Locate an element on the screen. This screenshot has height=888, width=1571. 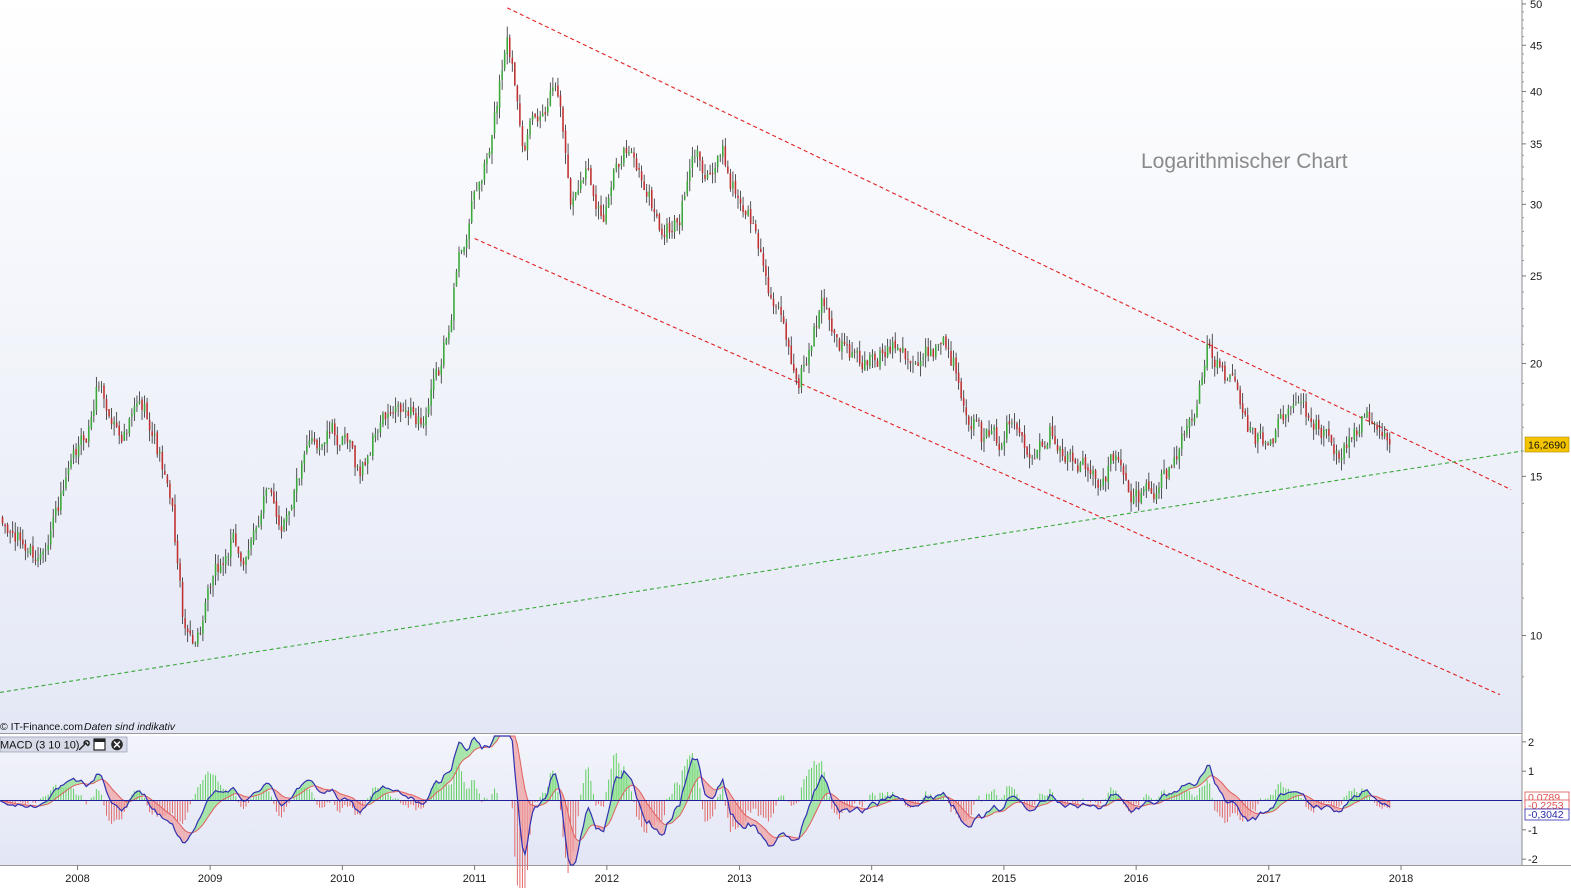
wrench-icon-hit is located at coordinates (83, 744).